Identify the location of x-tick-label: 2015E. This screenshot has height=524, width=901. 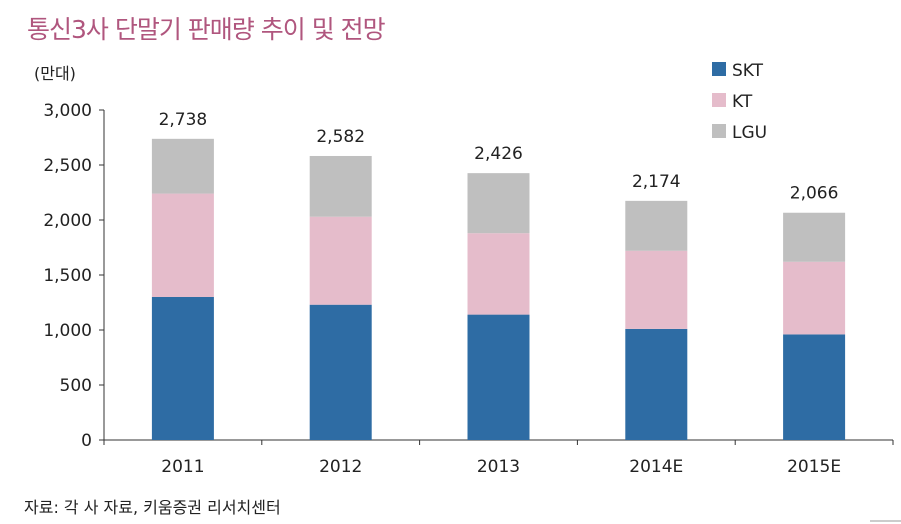
(814, 467).